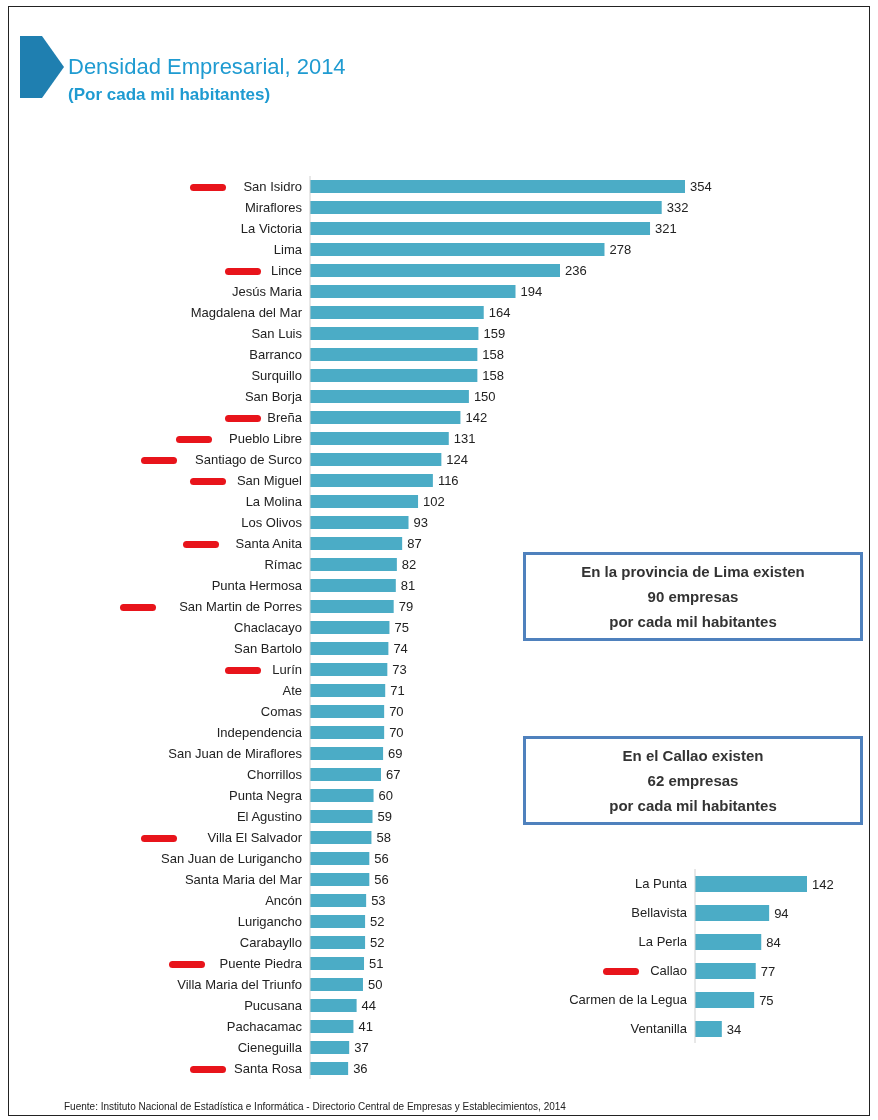  What do you see at coordinates (693, 780) in the screenshot?
I see `annotation: En el Callao existen 62 empresas por cada mil habitantes` at bounding box center [693, 780].